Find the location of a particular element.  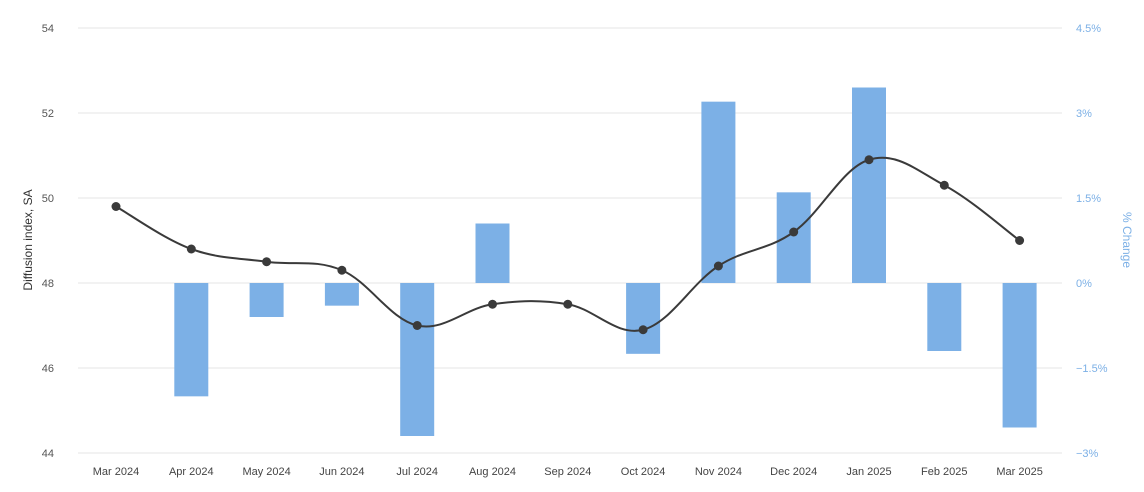

x-tick-label: Jan 2025 is located at coordinates (868, 472).